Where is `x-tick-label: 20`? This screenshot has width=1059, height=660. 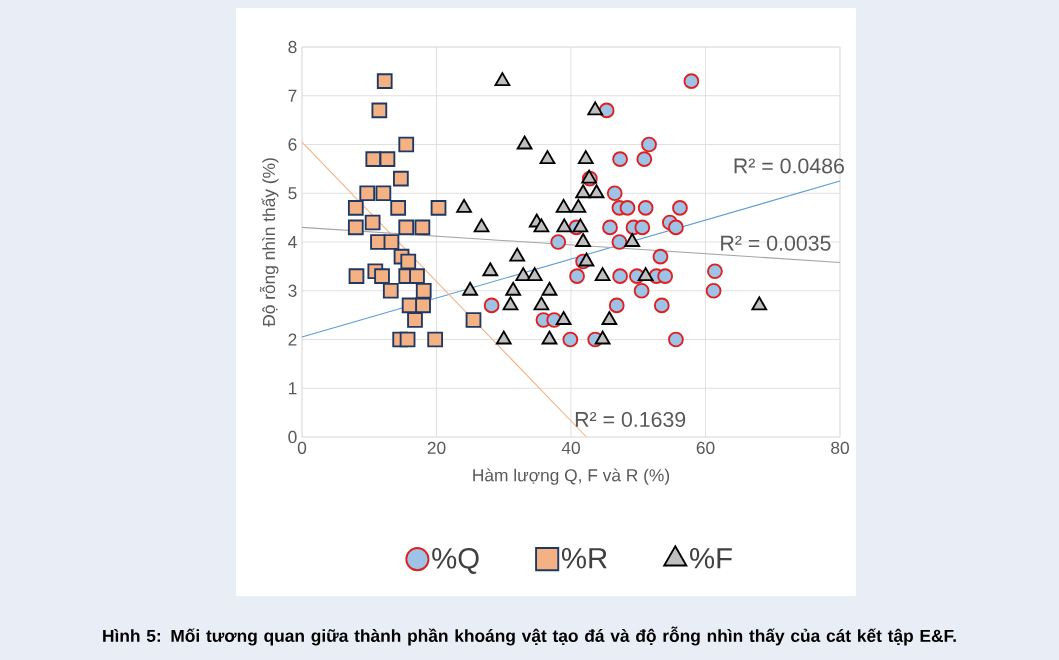 x-tick-label: 20 is located at coordinates (436, 447).